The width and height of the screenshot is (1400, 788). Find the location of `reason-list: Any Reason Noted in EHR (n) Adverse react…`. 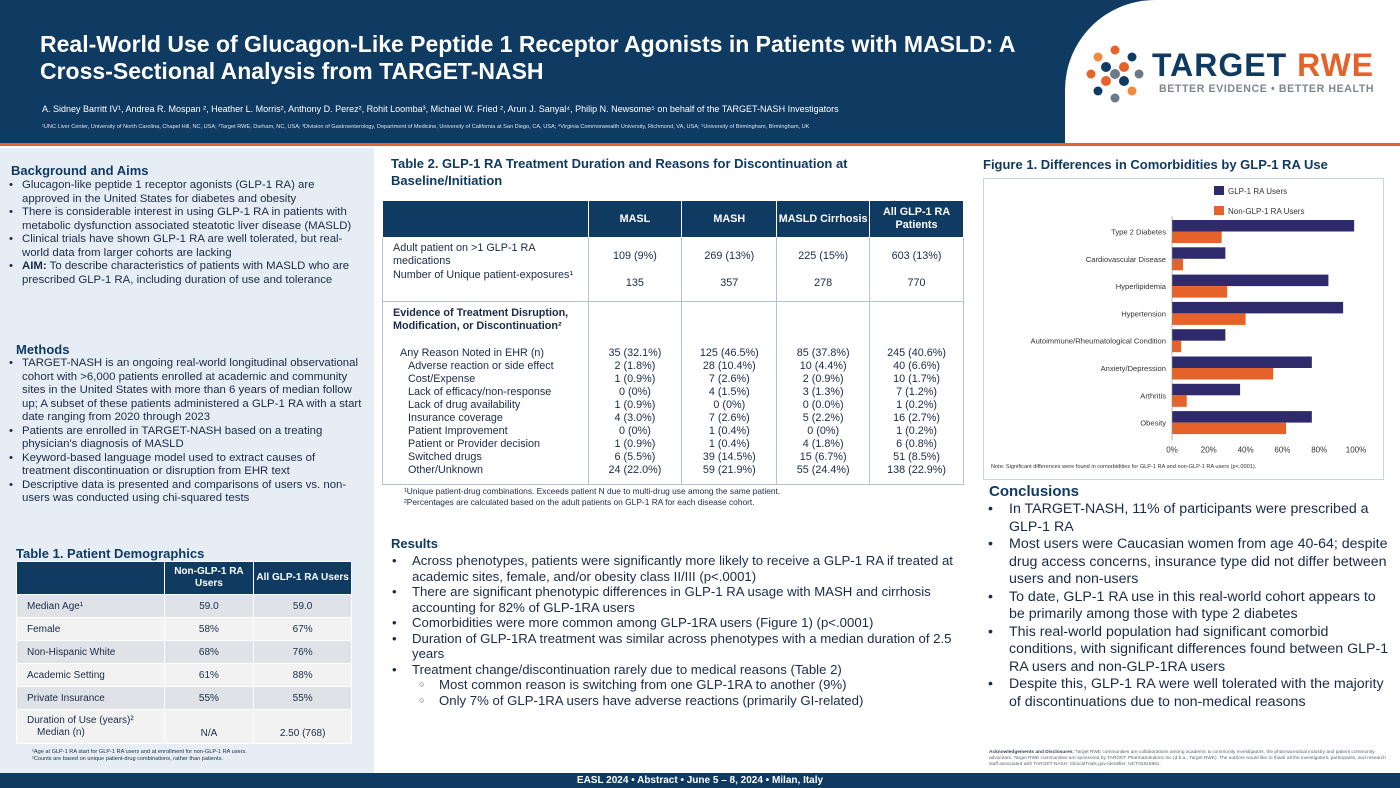

reason-list: Any Reason Noted in EHR (n) Adverse react… is located at coordinates (485, 412).